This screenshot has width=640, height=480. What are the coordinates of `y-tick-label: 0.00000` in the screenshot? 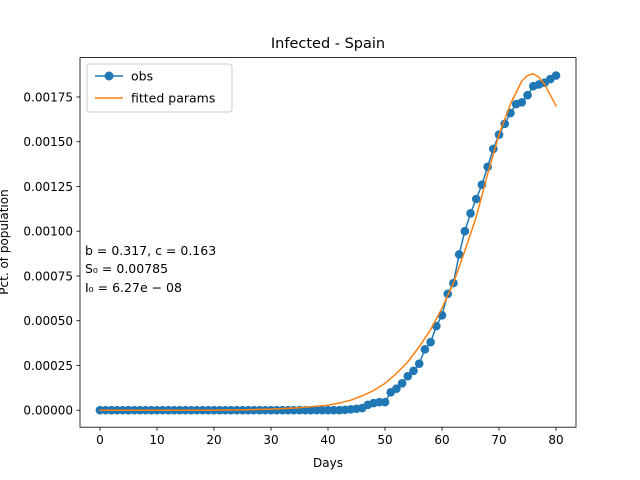 It's located at (48, 410).